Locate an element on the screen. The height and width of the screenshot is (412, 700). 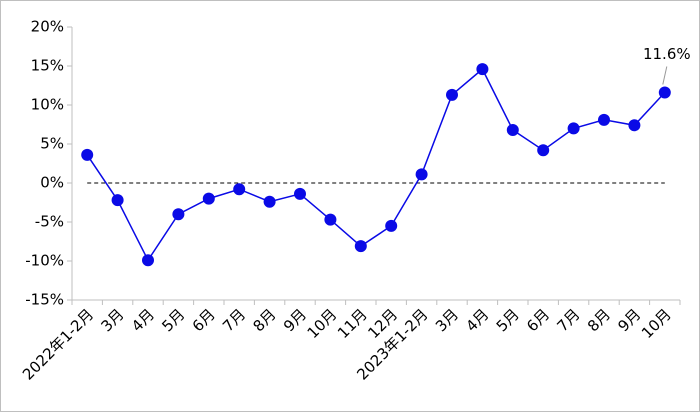
y-tick-label: 20% is located at coordinates (47, 27).